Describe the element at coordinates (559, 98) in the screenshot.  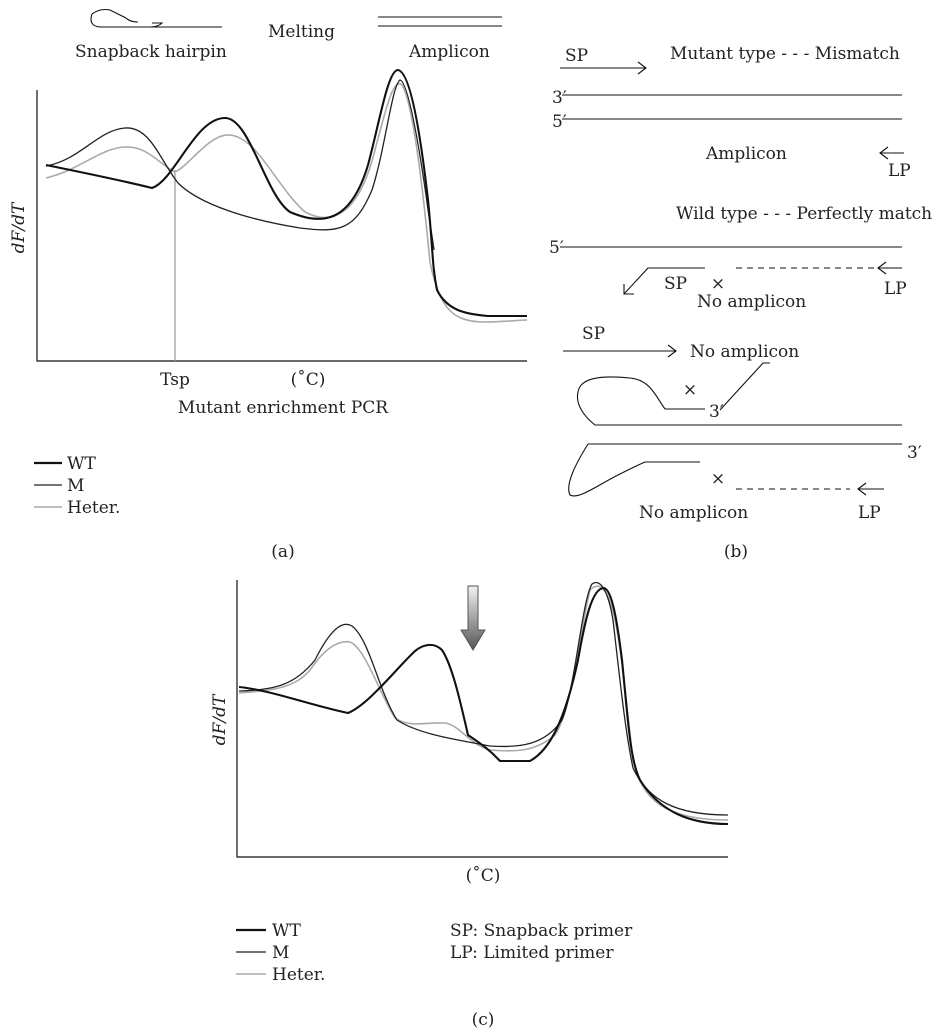
I see `strand-3-label: 3′` at that location.